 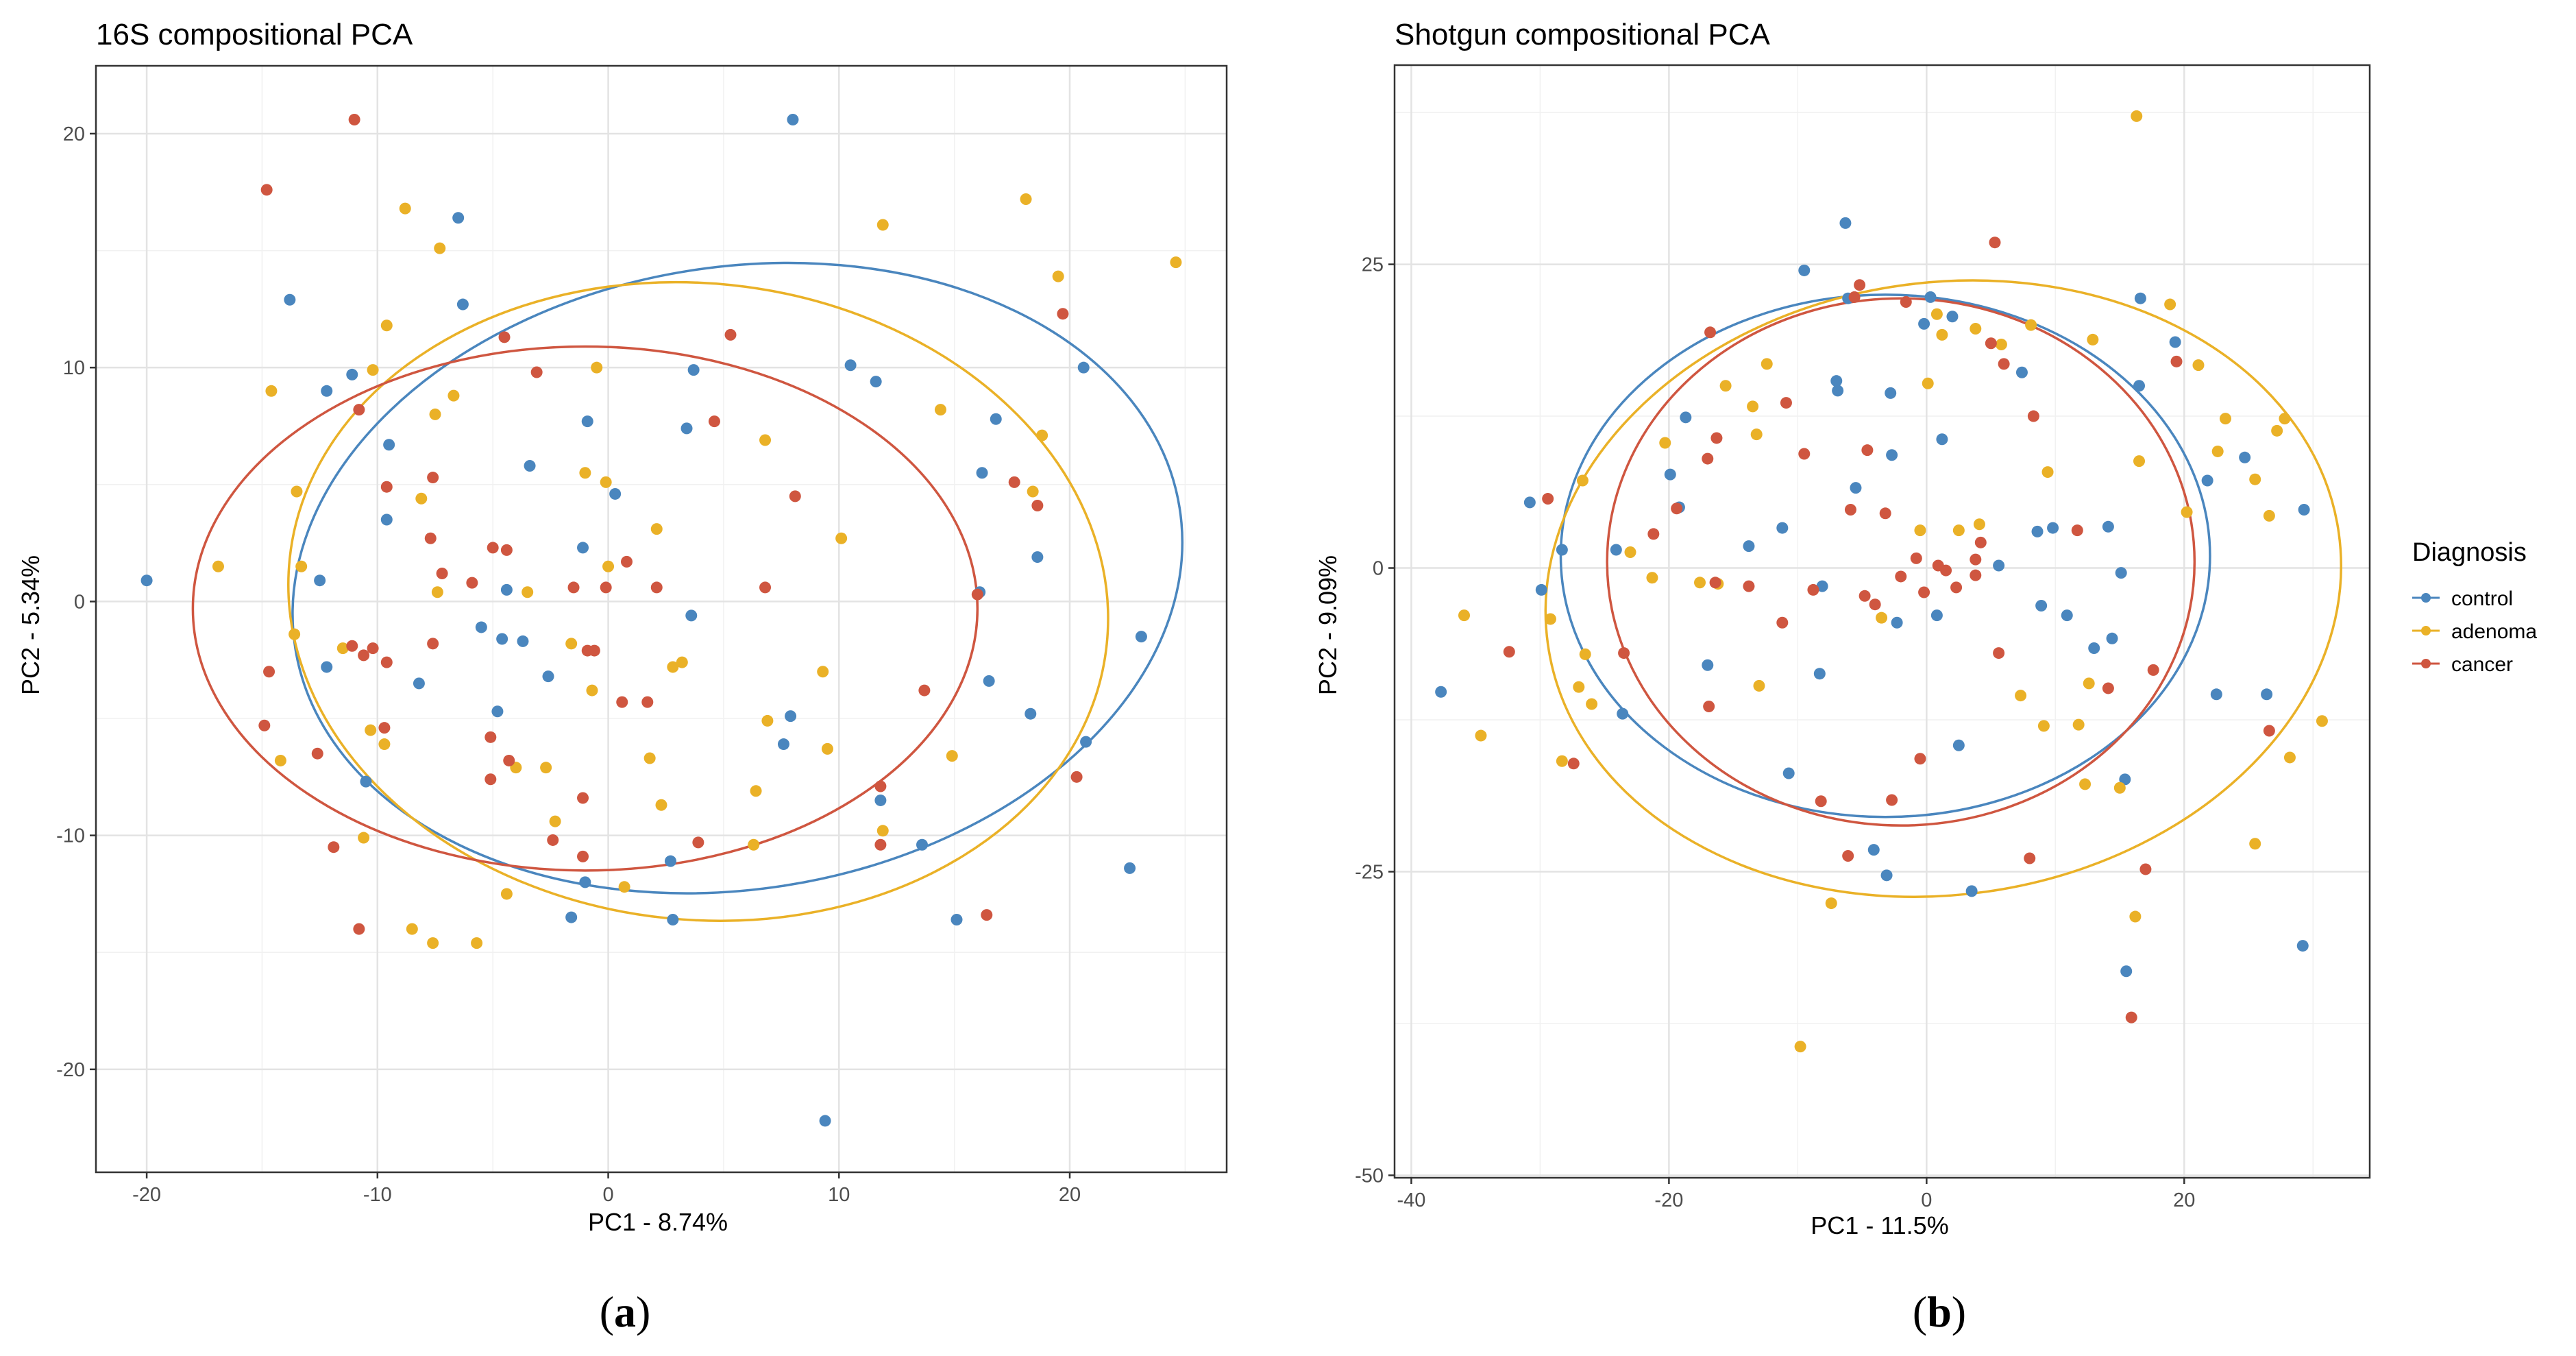 I want to click on panel-a-x-tick-label: 0, so click(x=608, y=1195).